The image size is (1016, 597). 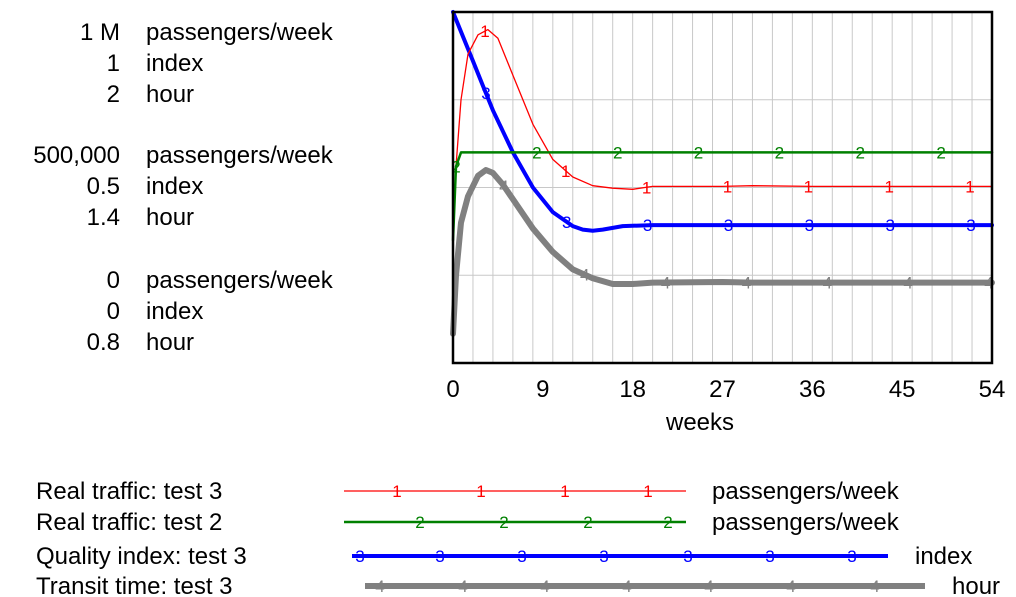 I want to click on legend-label: Real traffic: test 3, so click(x=129, y=491).